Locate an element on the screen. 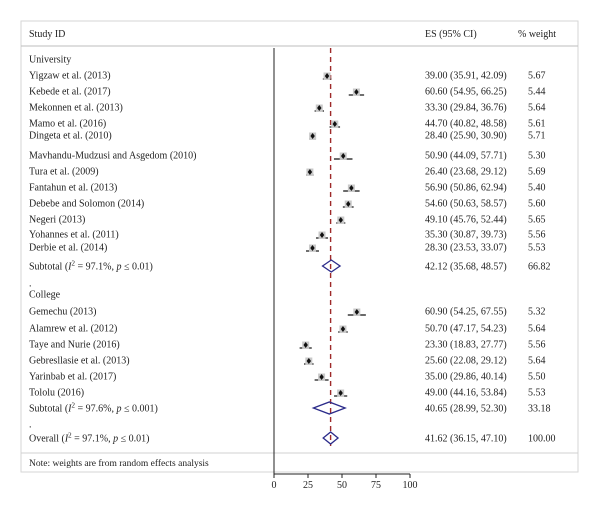 The width and height of the screenshot is (600, 514). study-weight: 66.82 is located at coordinates (539, 267).